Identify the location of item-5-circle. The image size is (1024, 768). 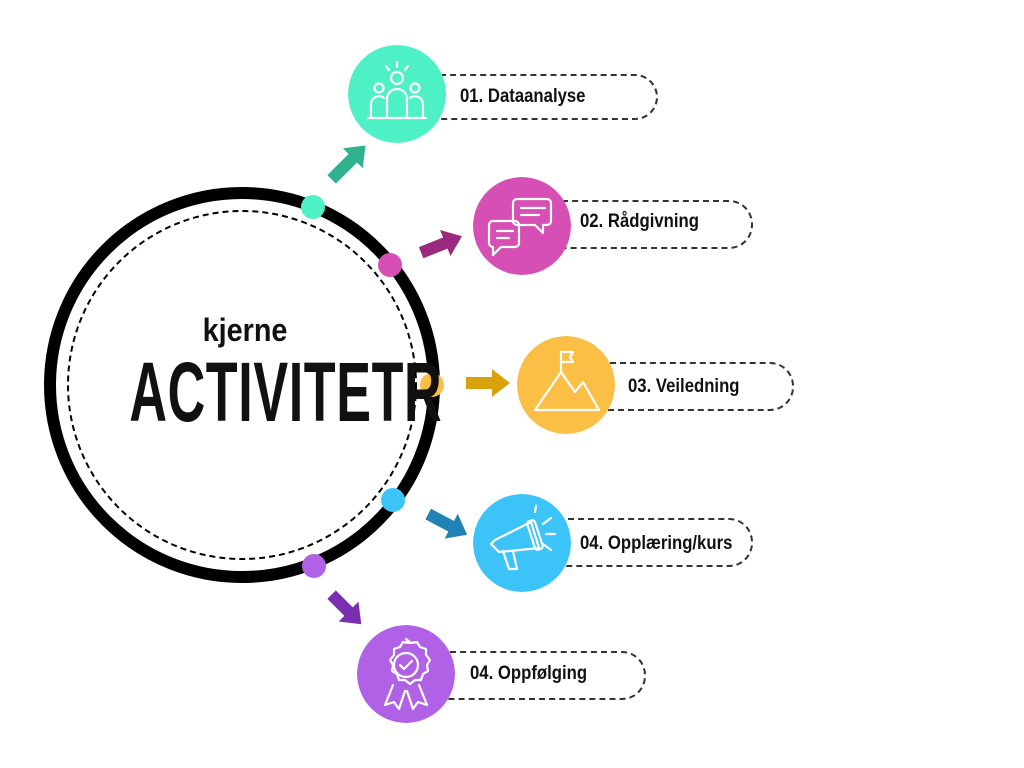
(406, 674).